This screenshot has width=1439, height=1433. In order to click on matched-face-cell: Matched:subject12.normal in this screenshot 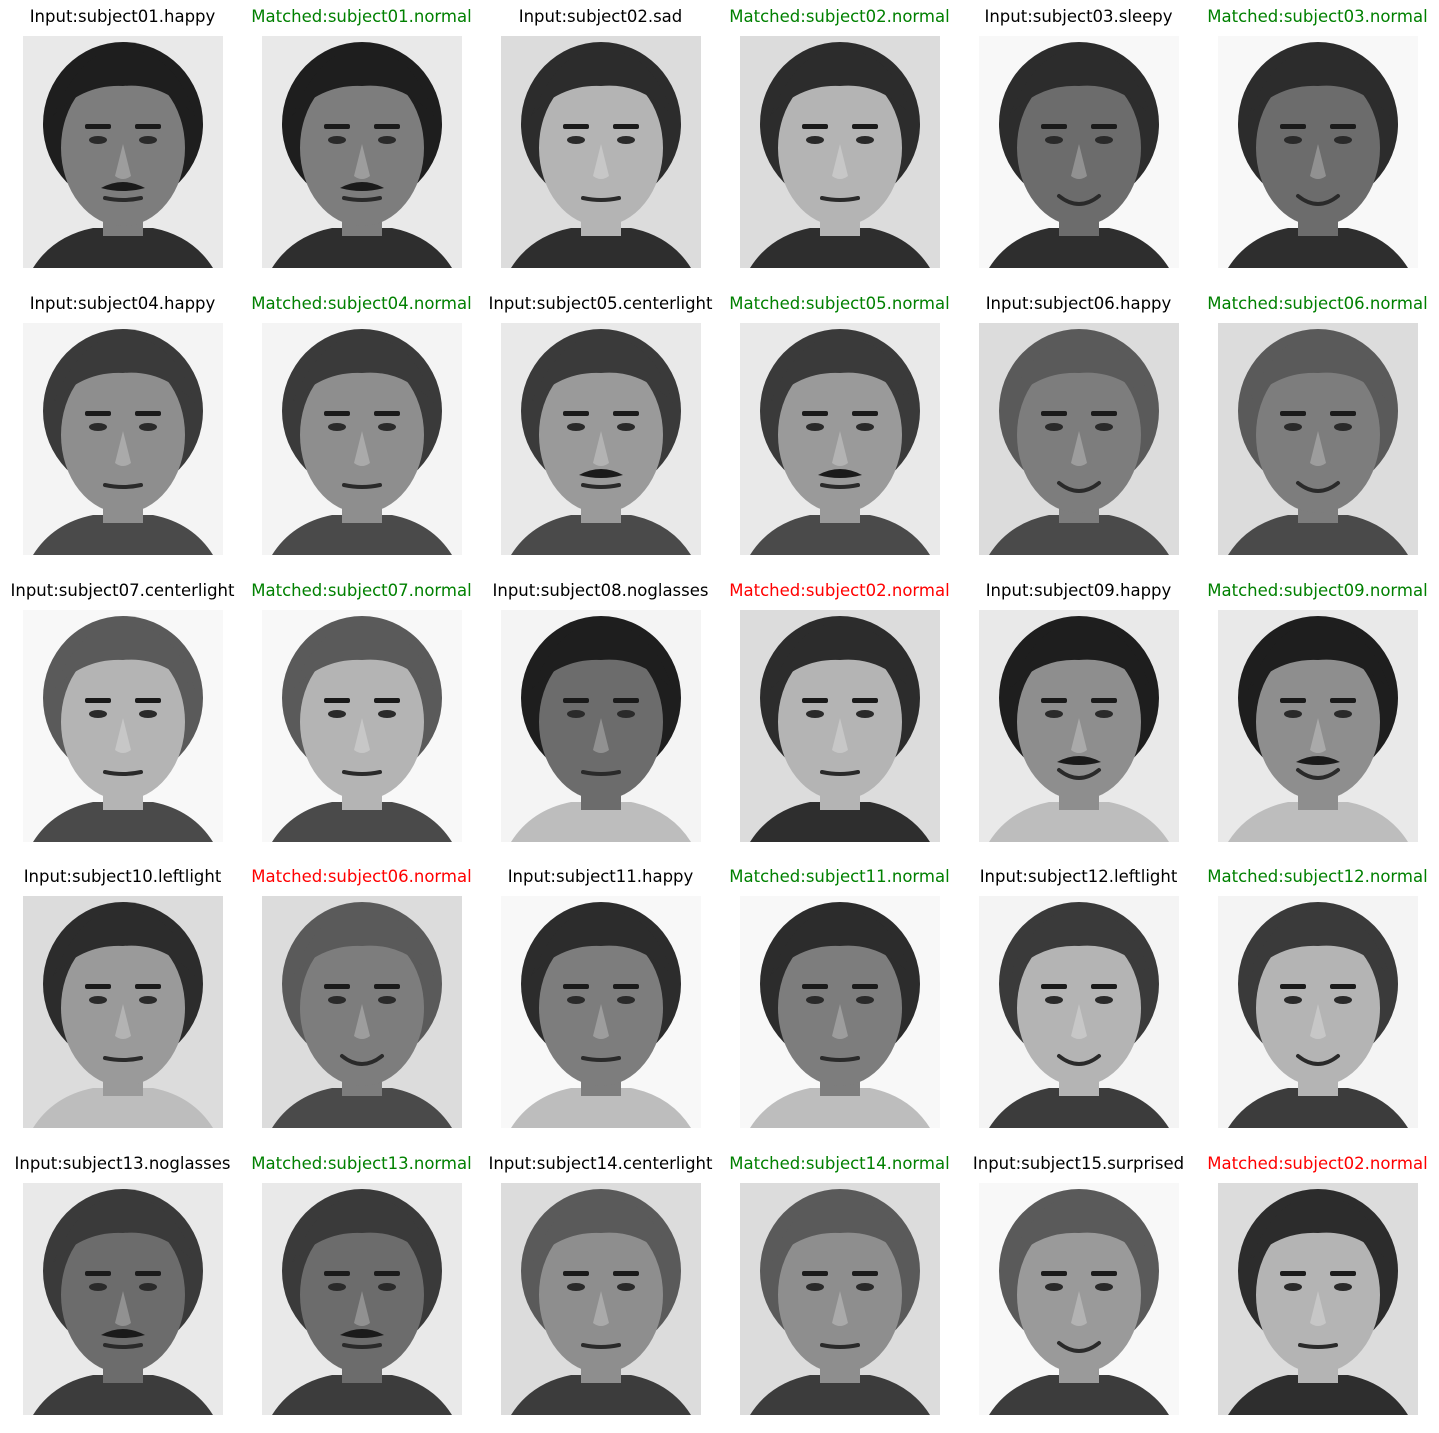, I will do `click(1317, 1003)`.